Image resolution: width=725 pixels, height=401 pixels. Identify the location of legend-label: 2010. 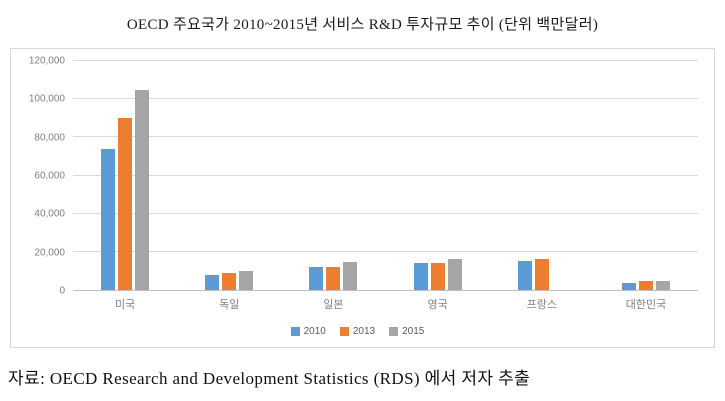
(314, 331).